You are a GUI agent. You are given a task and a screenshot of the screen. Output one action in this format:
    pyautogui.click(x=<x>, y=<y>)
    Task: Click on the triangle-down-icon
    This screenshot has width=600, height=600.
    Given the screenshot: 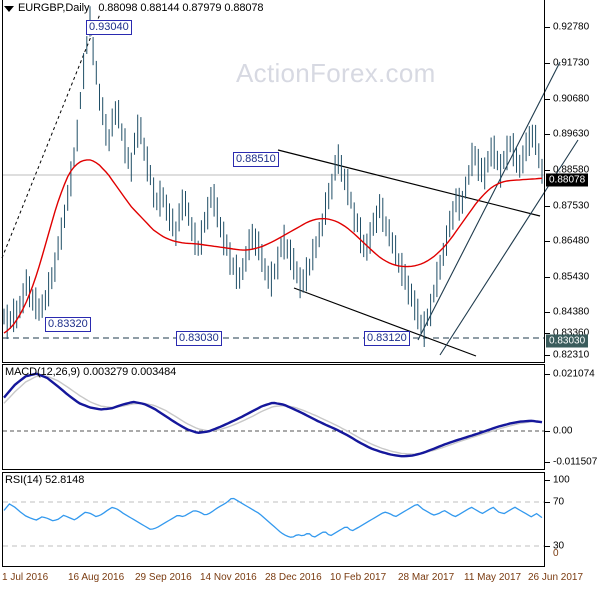 What is the action you would take?
    pyautogui.click(x=9, y=9)
    